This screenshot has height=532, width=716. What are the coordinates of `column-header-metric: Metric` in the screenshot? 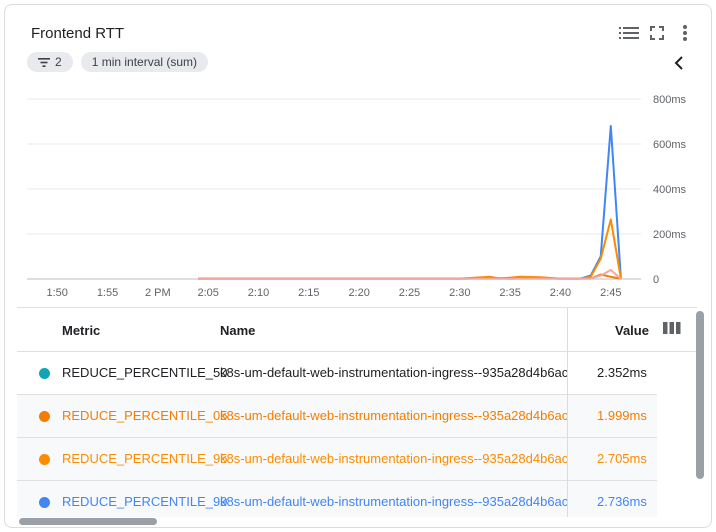 It's located at (81, 330).